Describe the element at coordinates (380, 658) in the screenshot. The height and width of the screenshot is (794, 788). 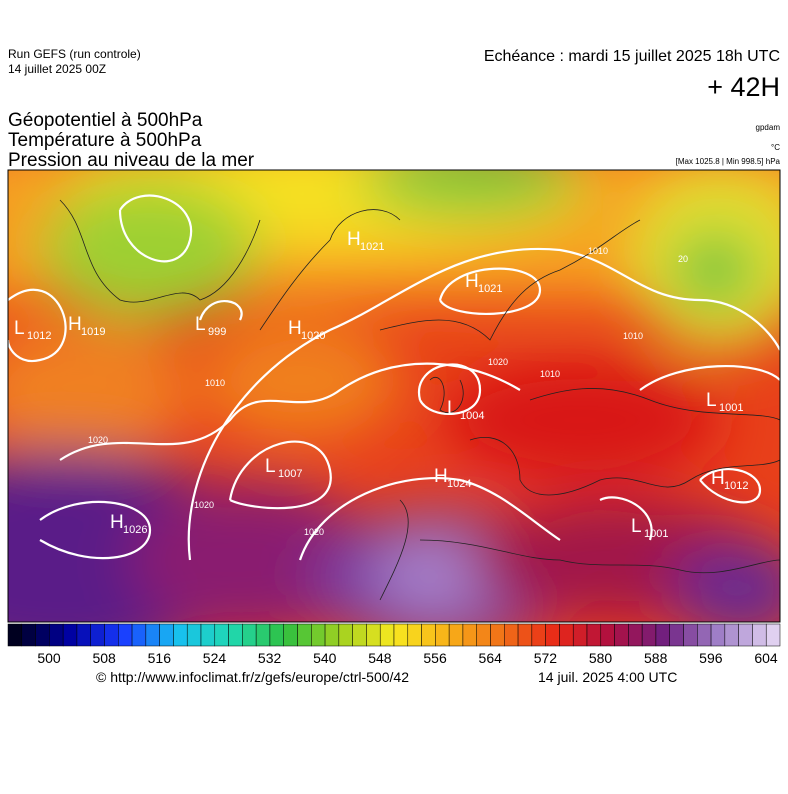
I see `colorbar-label: 548` at that location.